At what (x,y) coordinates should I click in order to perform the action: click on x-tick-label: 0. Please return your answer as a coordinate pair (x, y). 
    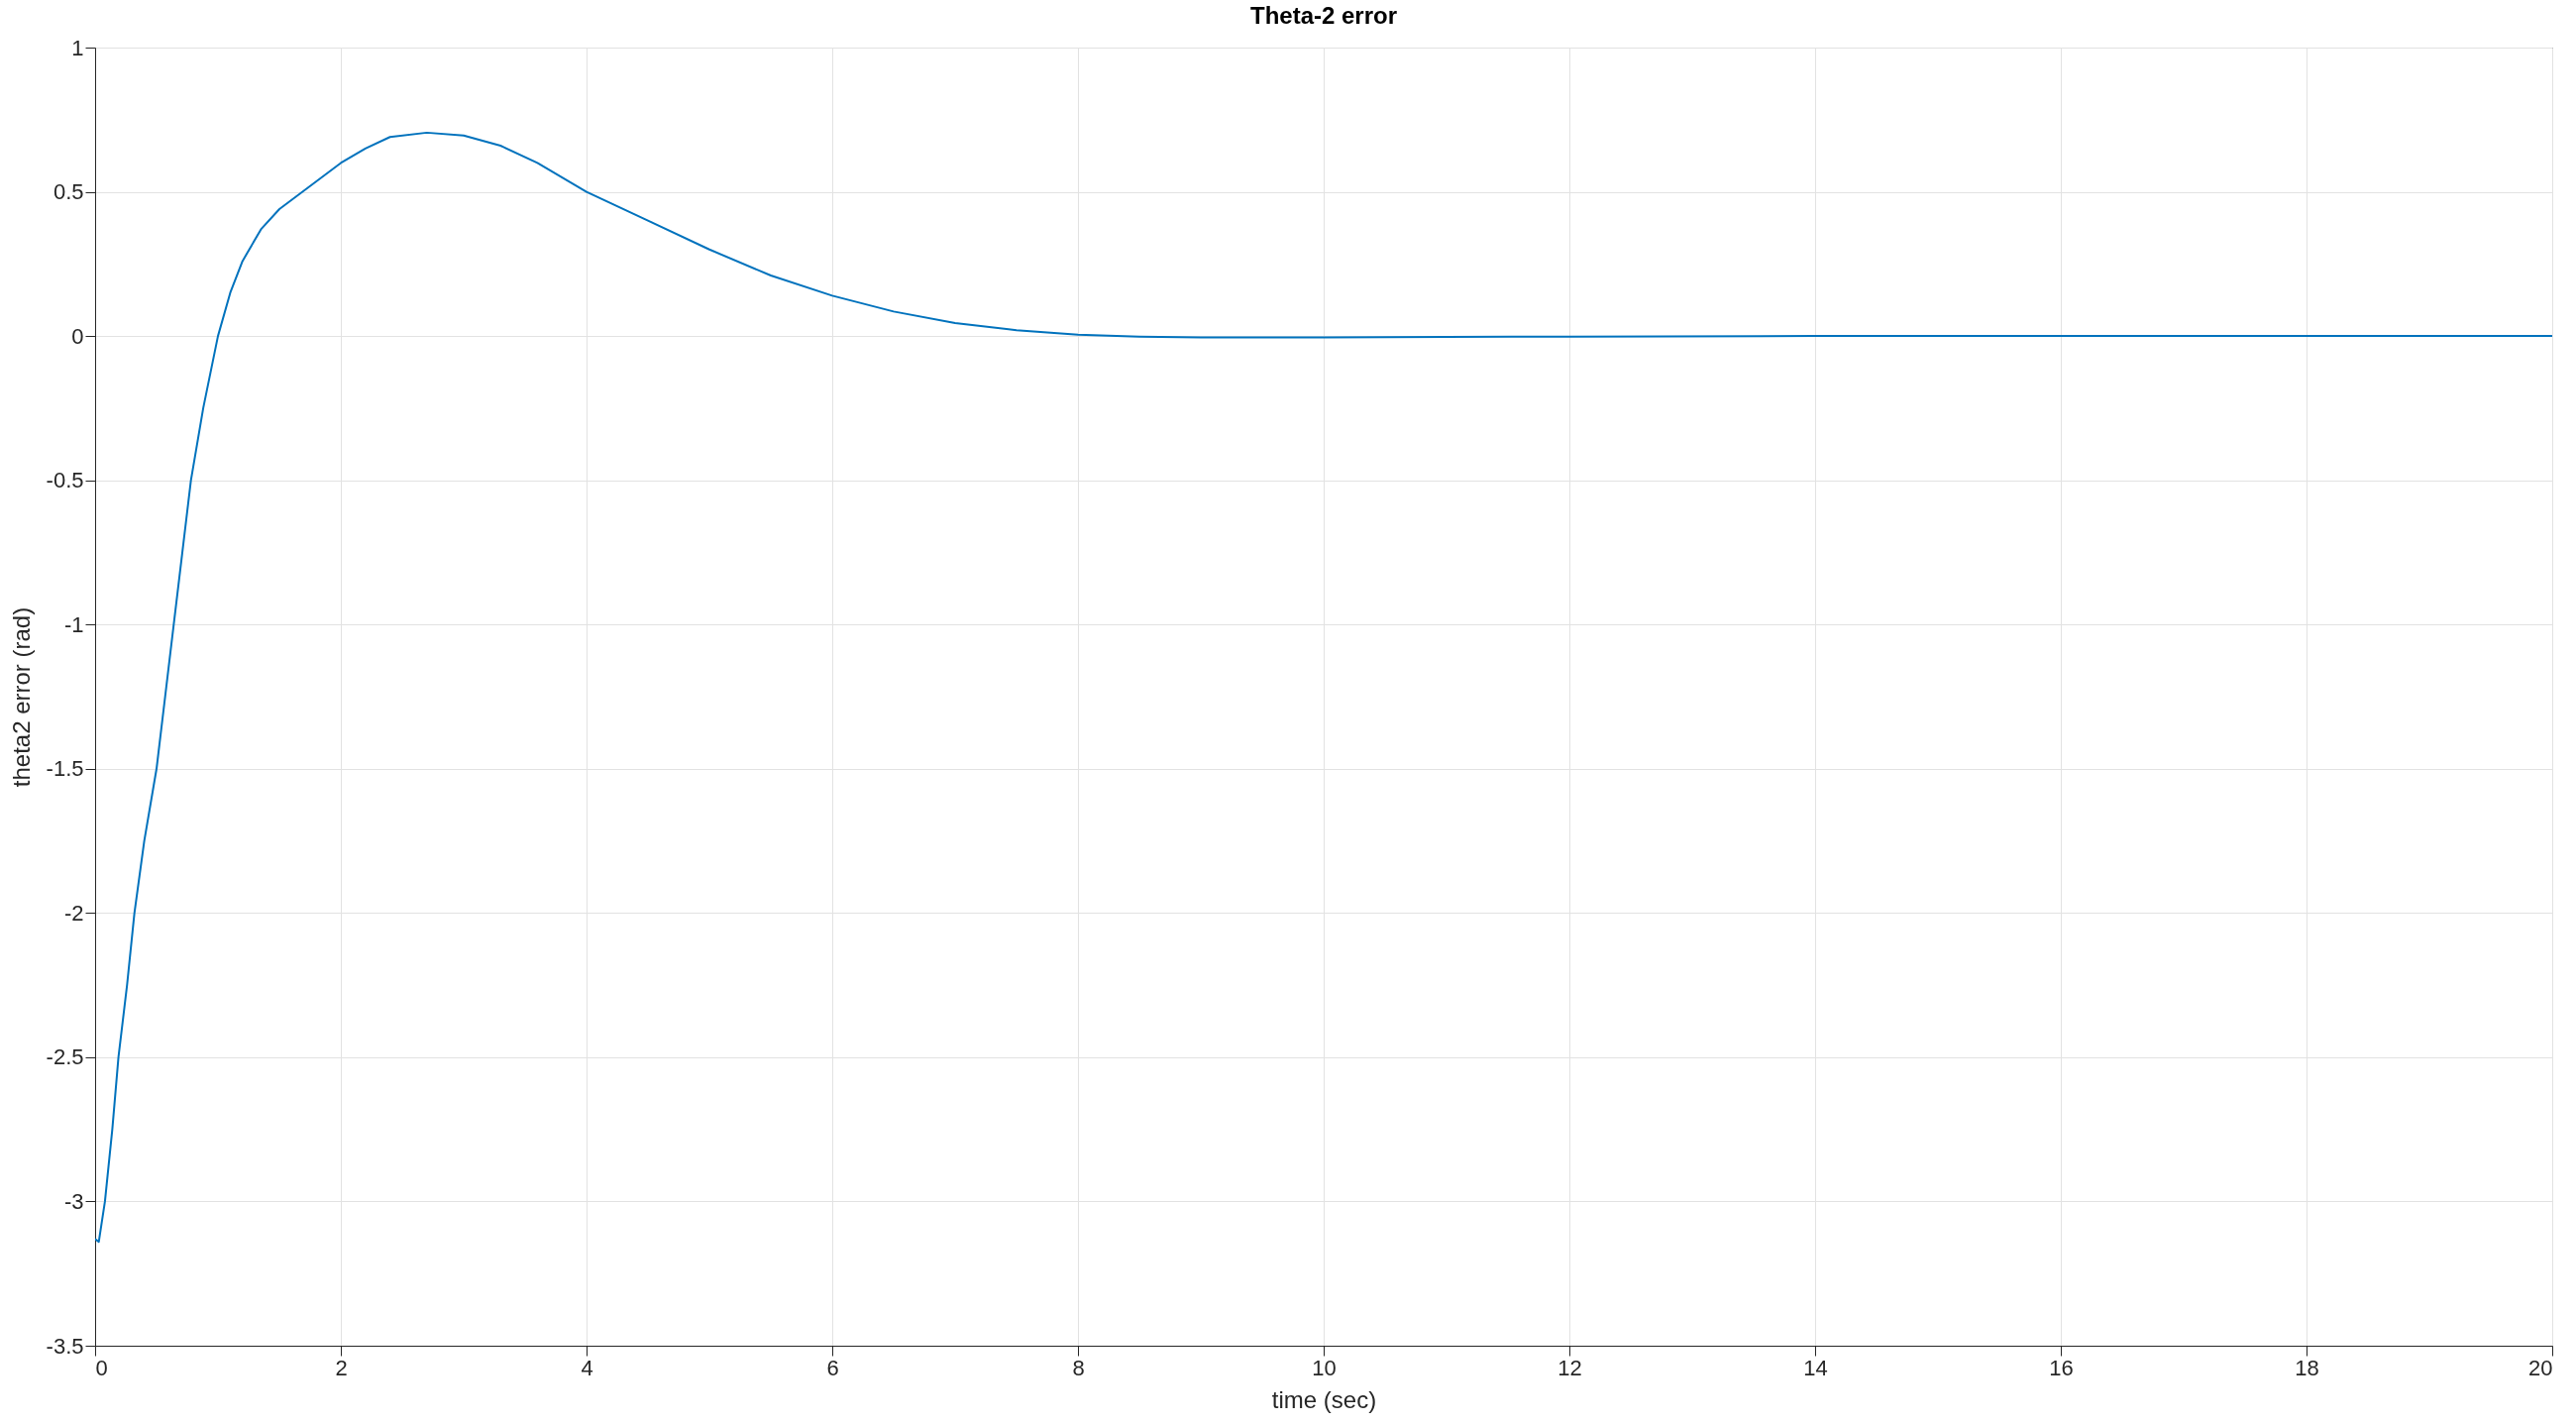
    Looking at the image, I should click on (101, 1367).